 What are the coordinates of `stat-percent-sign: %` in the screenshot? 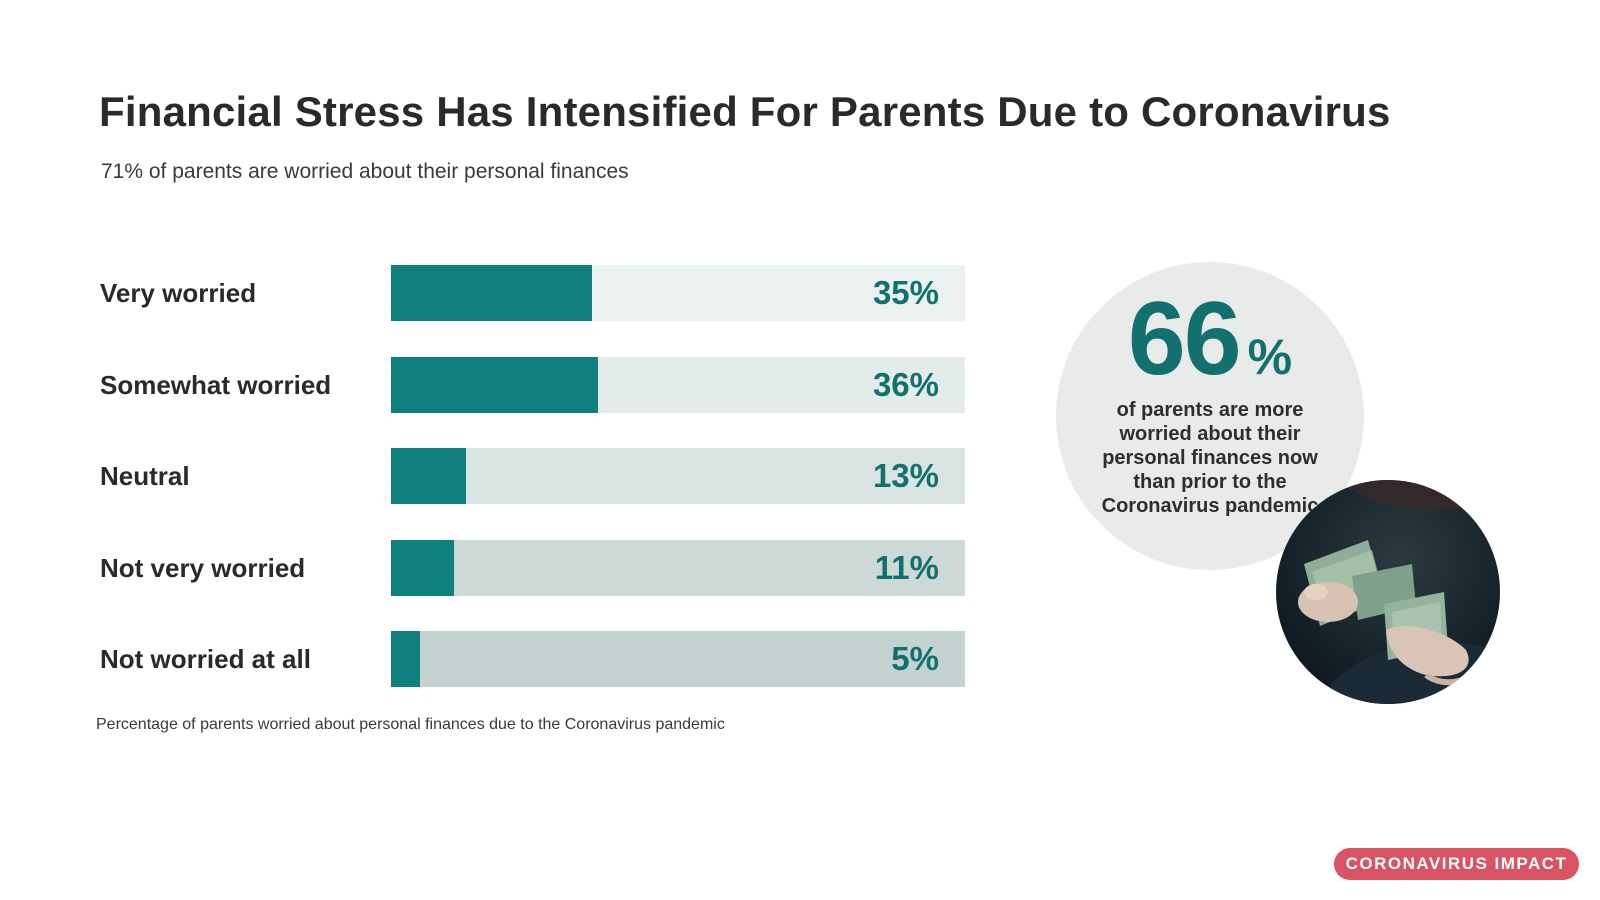 It's located at (1270, 357).